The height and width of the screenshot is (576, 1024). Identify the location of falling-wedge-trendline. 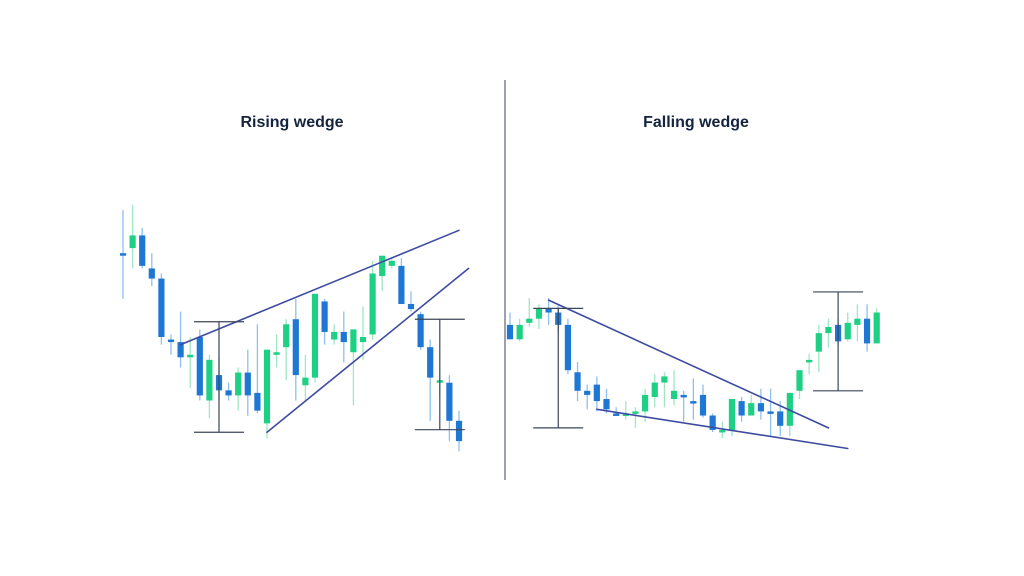
(688, 364).